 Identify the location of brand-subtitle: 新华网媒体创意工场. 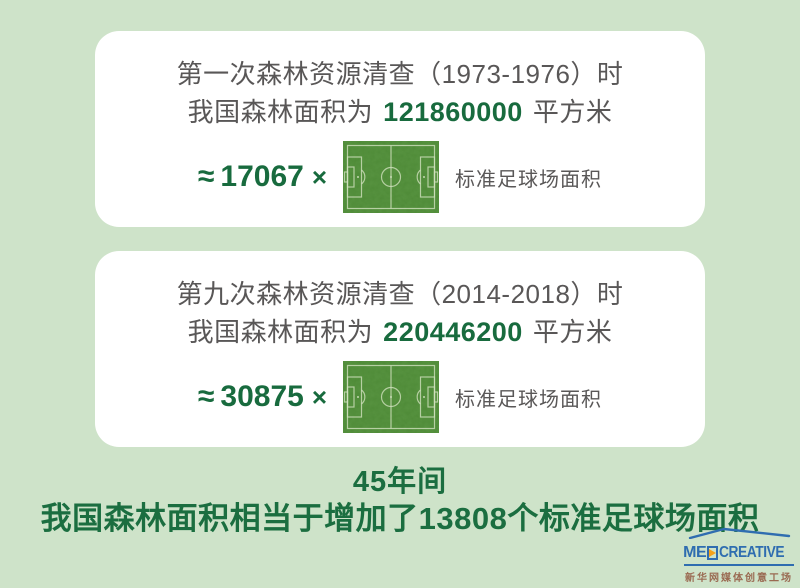
(739, 574).